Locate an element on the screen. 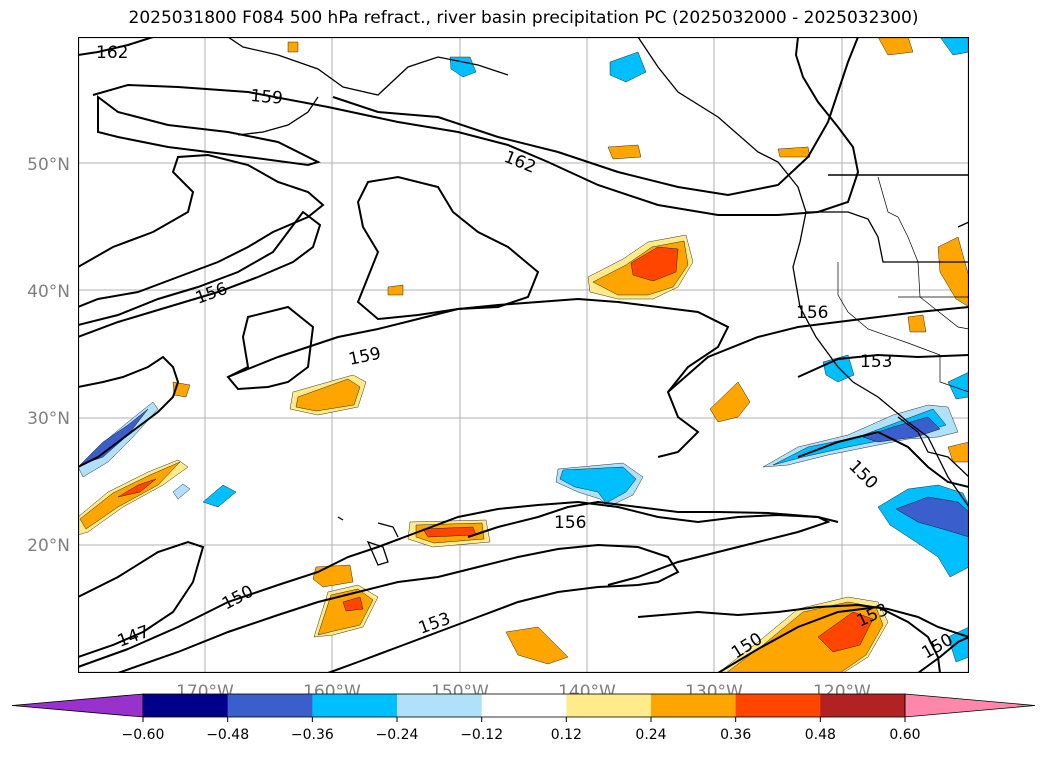 The width and height of the screenshot is (1047, 765). colorbar-tick-label: 0.12 is located at coordinates (566, 735).